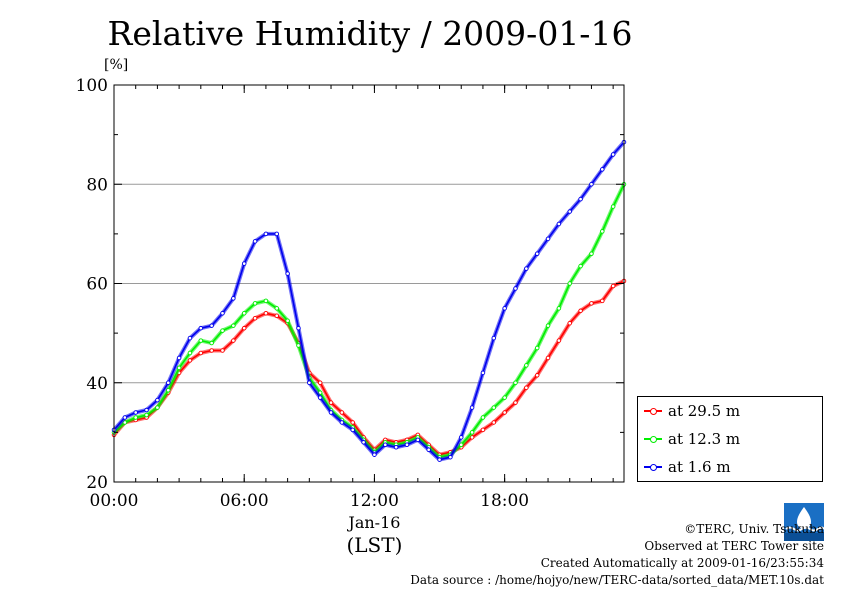 This screenshot has width=842, height=595. Describe the element at coordinates (804, 522) in the screenshot. I see `terc-logo-icon` at that location.